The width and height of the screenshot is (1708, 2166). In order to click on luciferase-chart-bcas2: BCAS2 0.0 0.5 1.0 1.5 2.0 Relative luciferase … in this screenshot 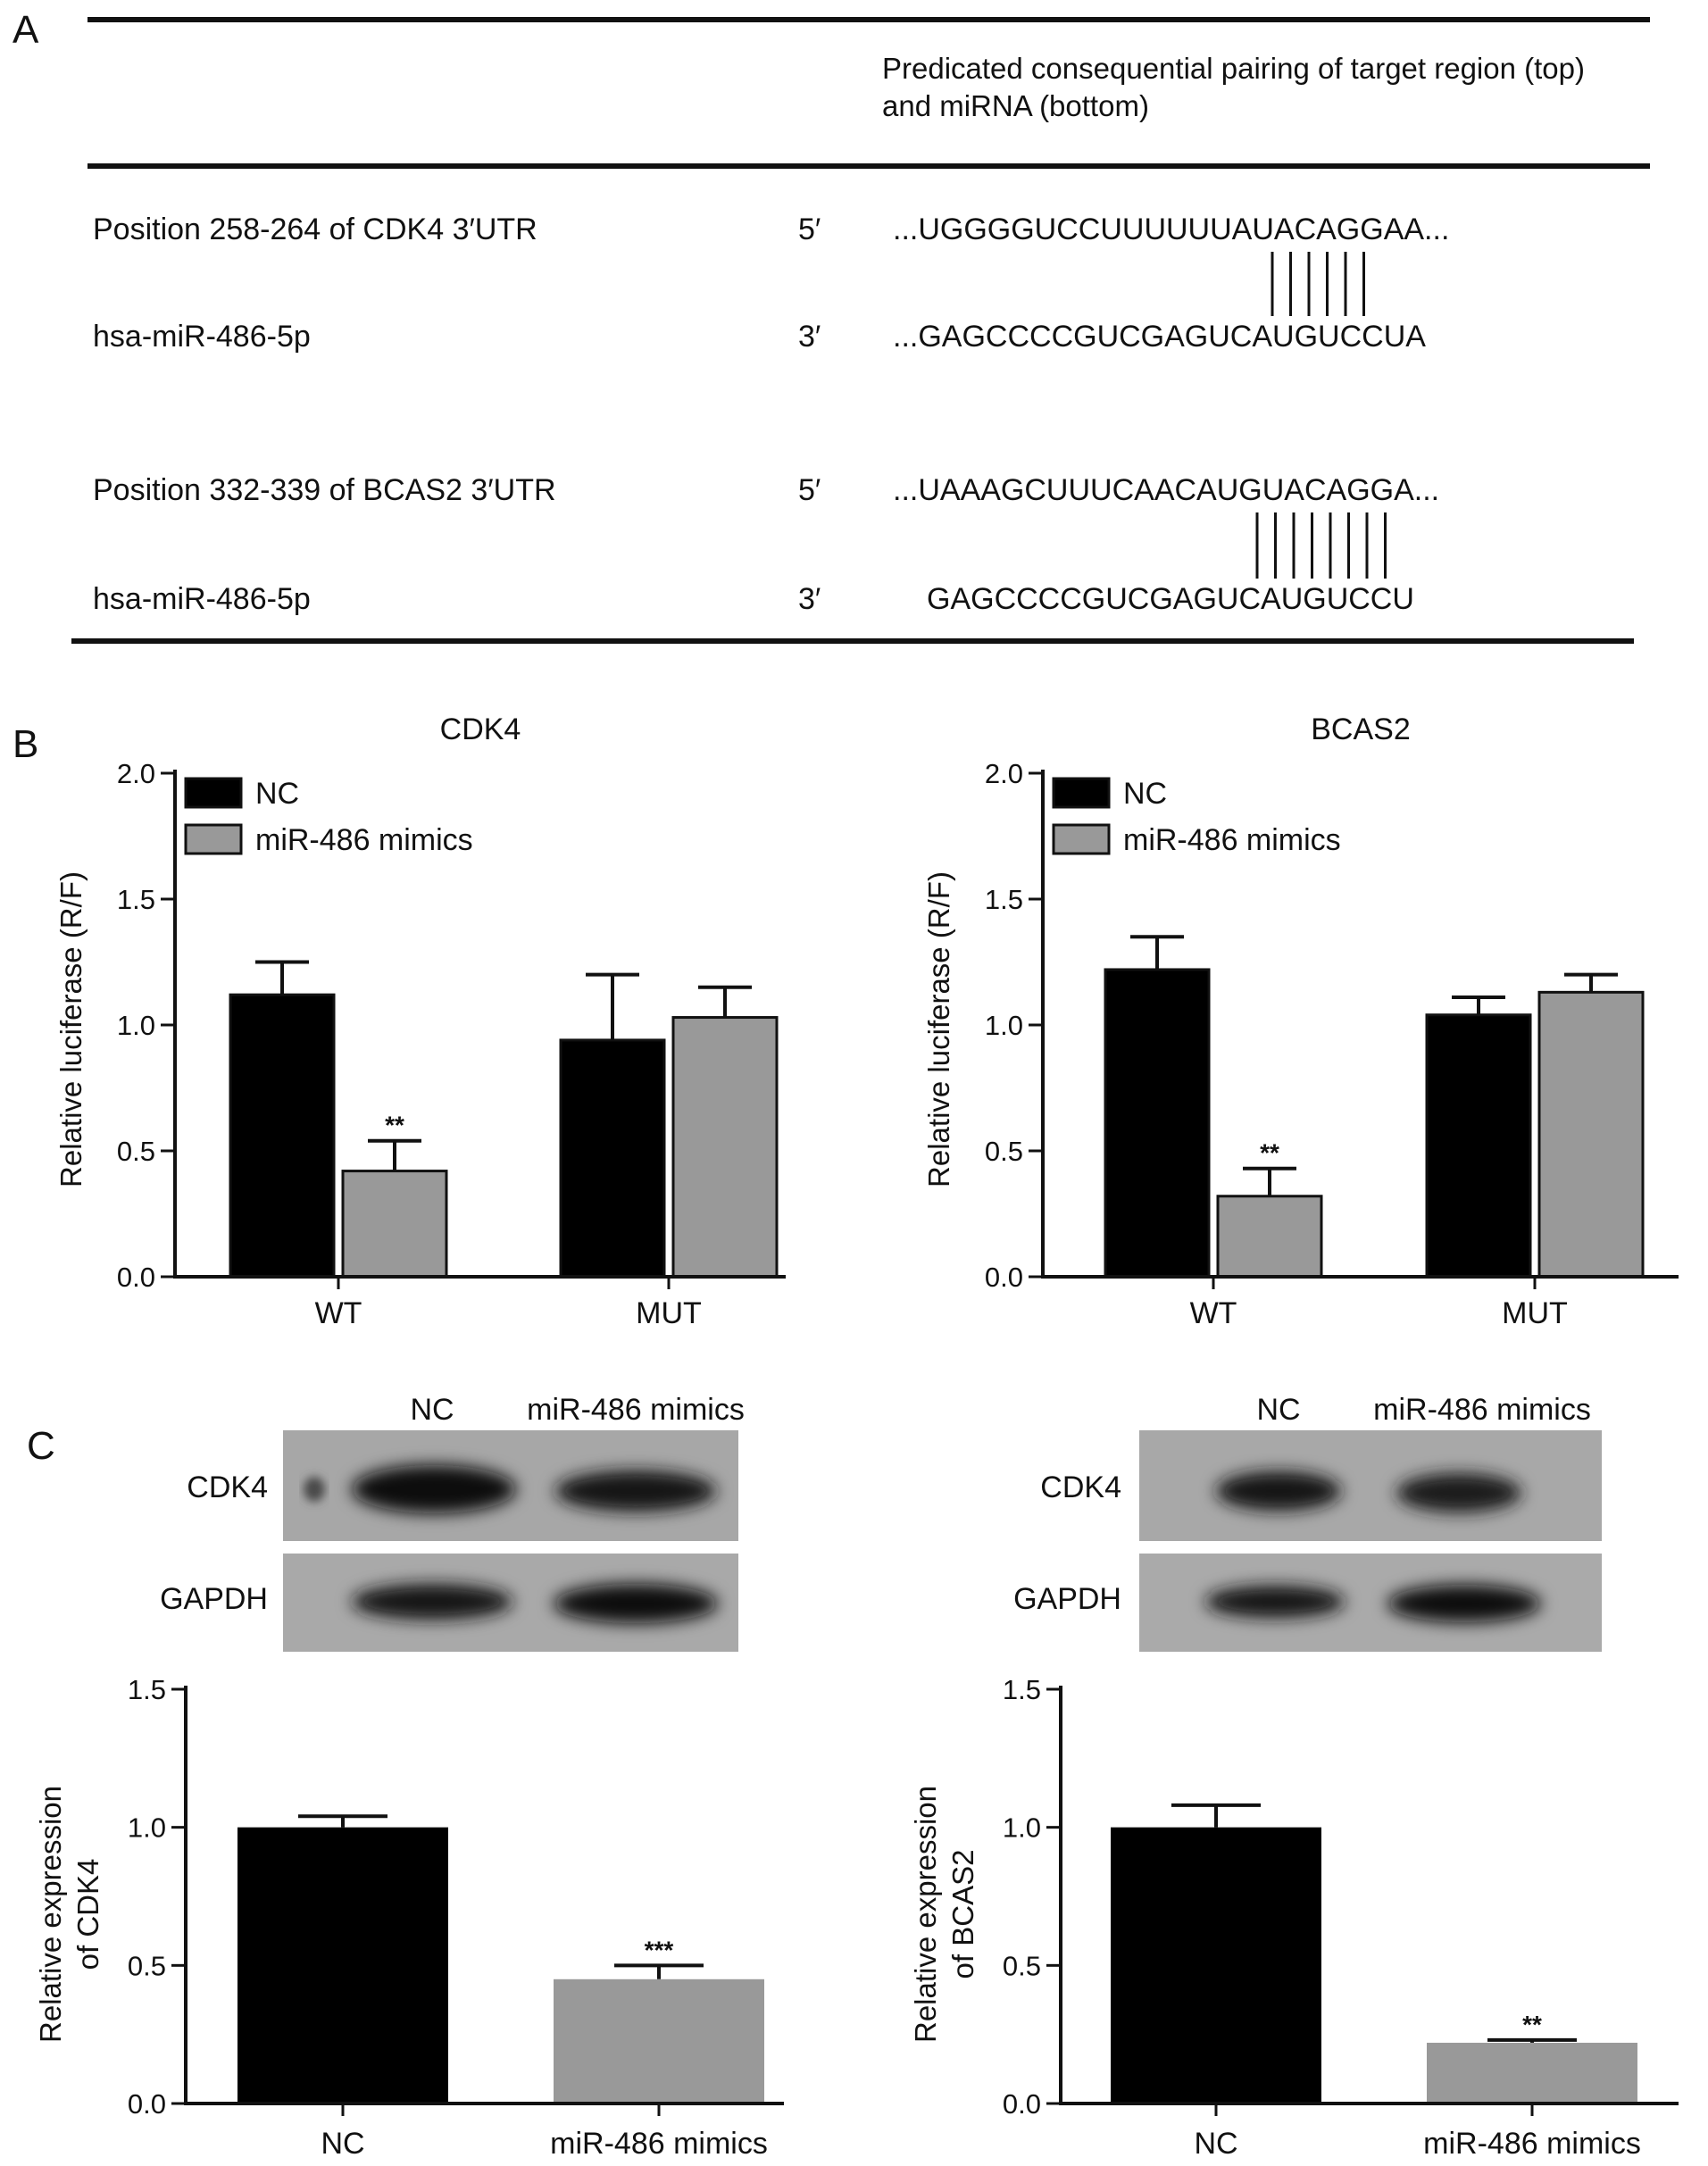, I will do `click(1300, 1021)`.